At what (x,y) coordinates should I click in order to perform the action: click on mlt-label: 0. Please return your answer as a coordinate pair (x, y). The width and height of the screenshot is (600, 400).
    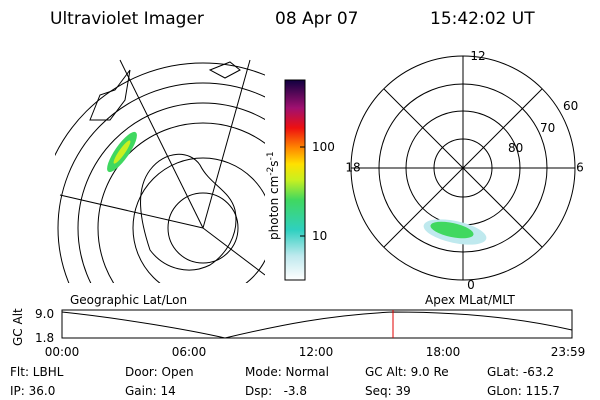
    Looking at the image, I should click on (471, 285).